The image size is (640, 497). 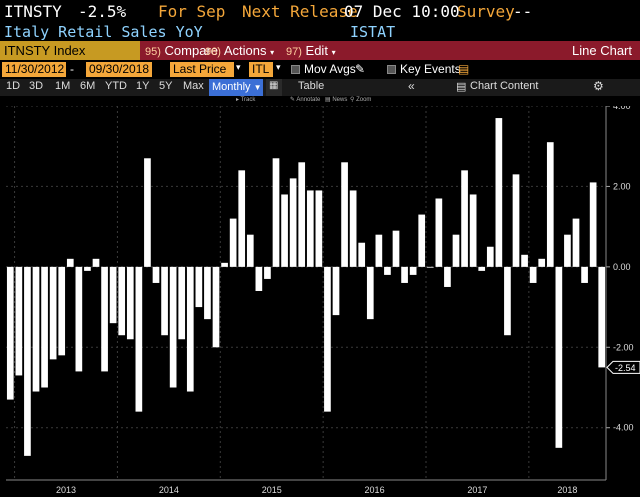 What do you see at coordinates (153, 52) in the screenshot?
I see `compare-number: 95)` at bounding box center [153, 52].